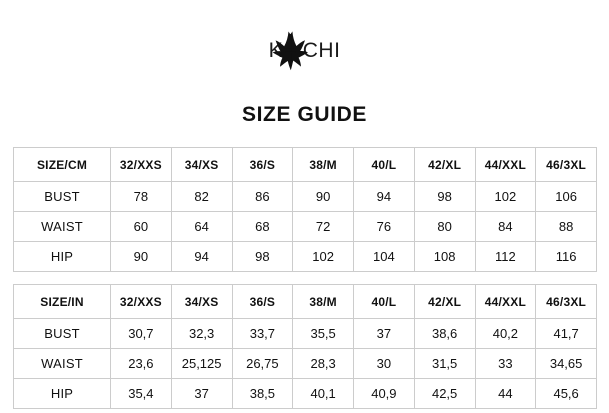 The image size is (609, 413). What do you see at coordinates (444, 363) in the screenshot?
I see `measurement-cell: 31,5` at bounding box center [444, 363].